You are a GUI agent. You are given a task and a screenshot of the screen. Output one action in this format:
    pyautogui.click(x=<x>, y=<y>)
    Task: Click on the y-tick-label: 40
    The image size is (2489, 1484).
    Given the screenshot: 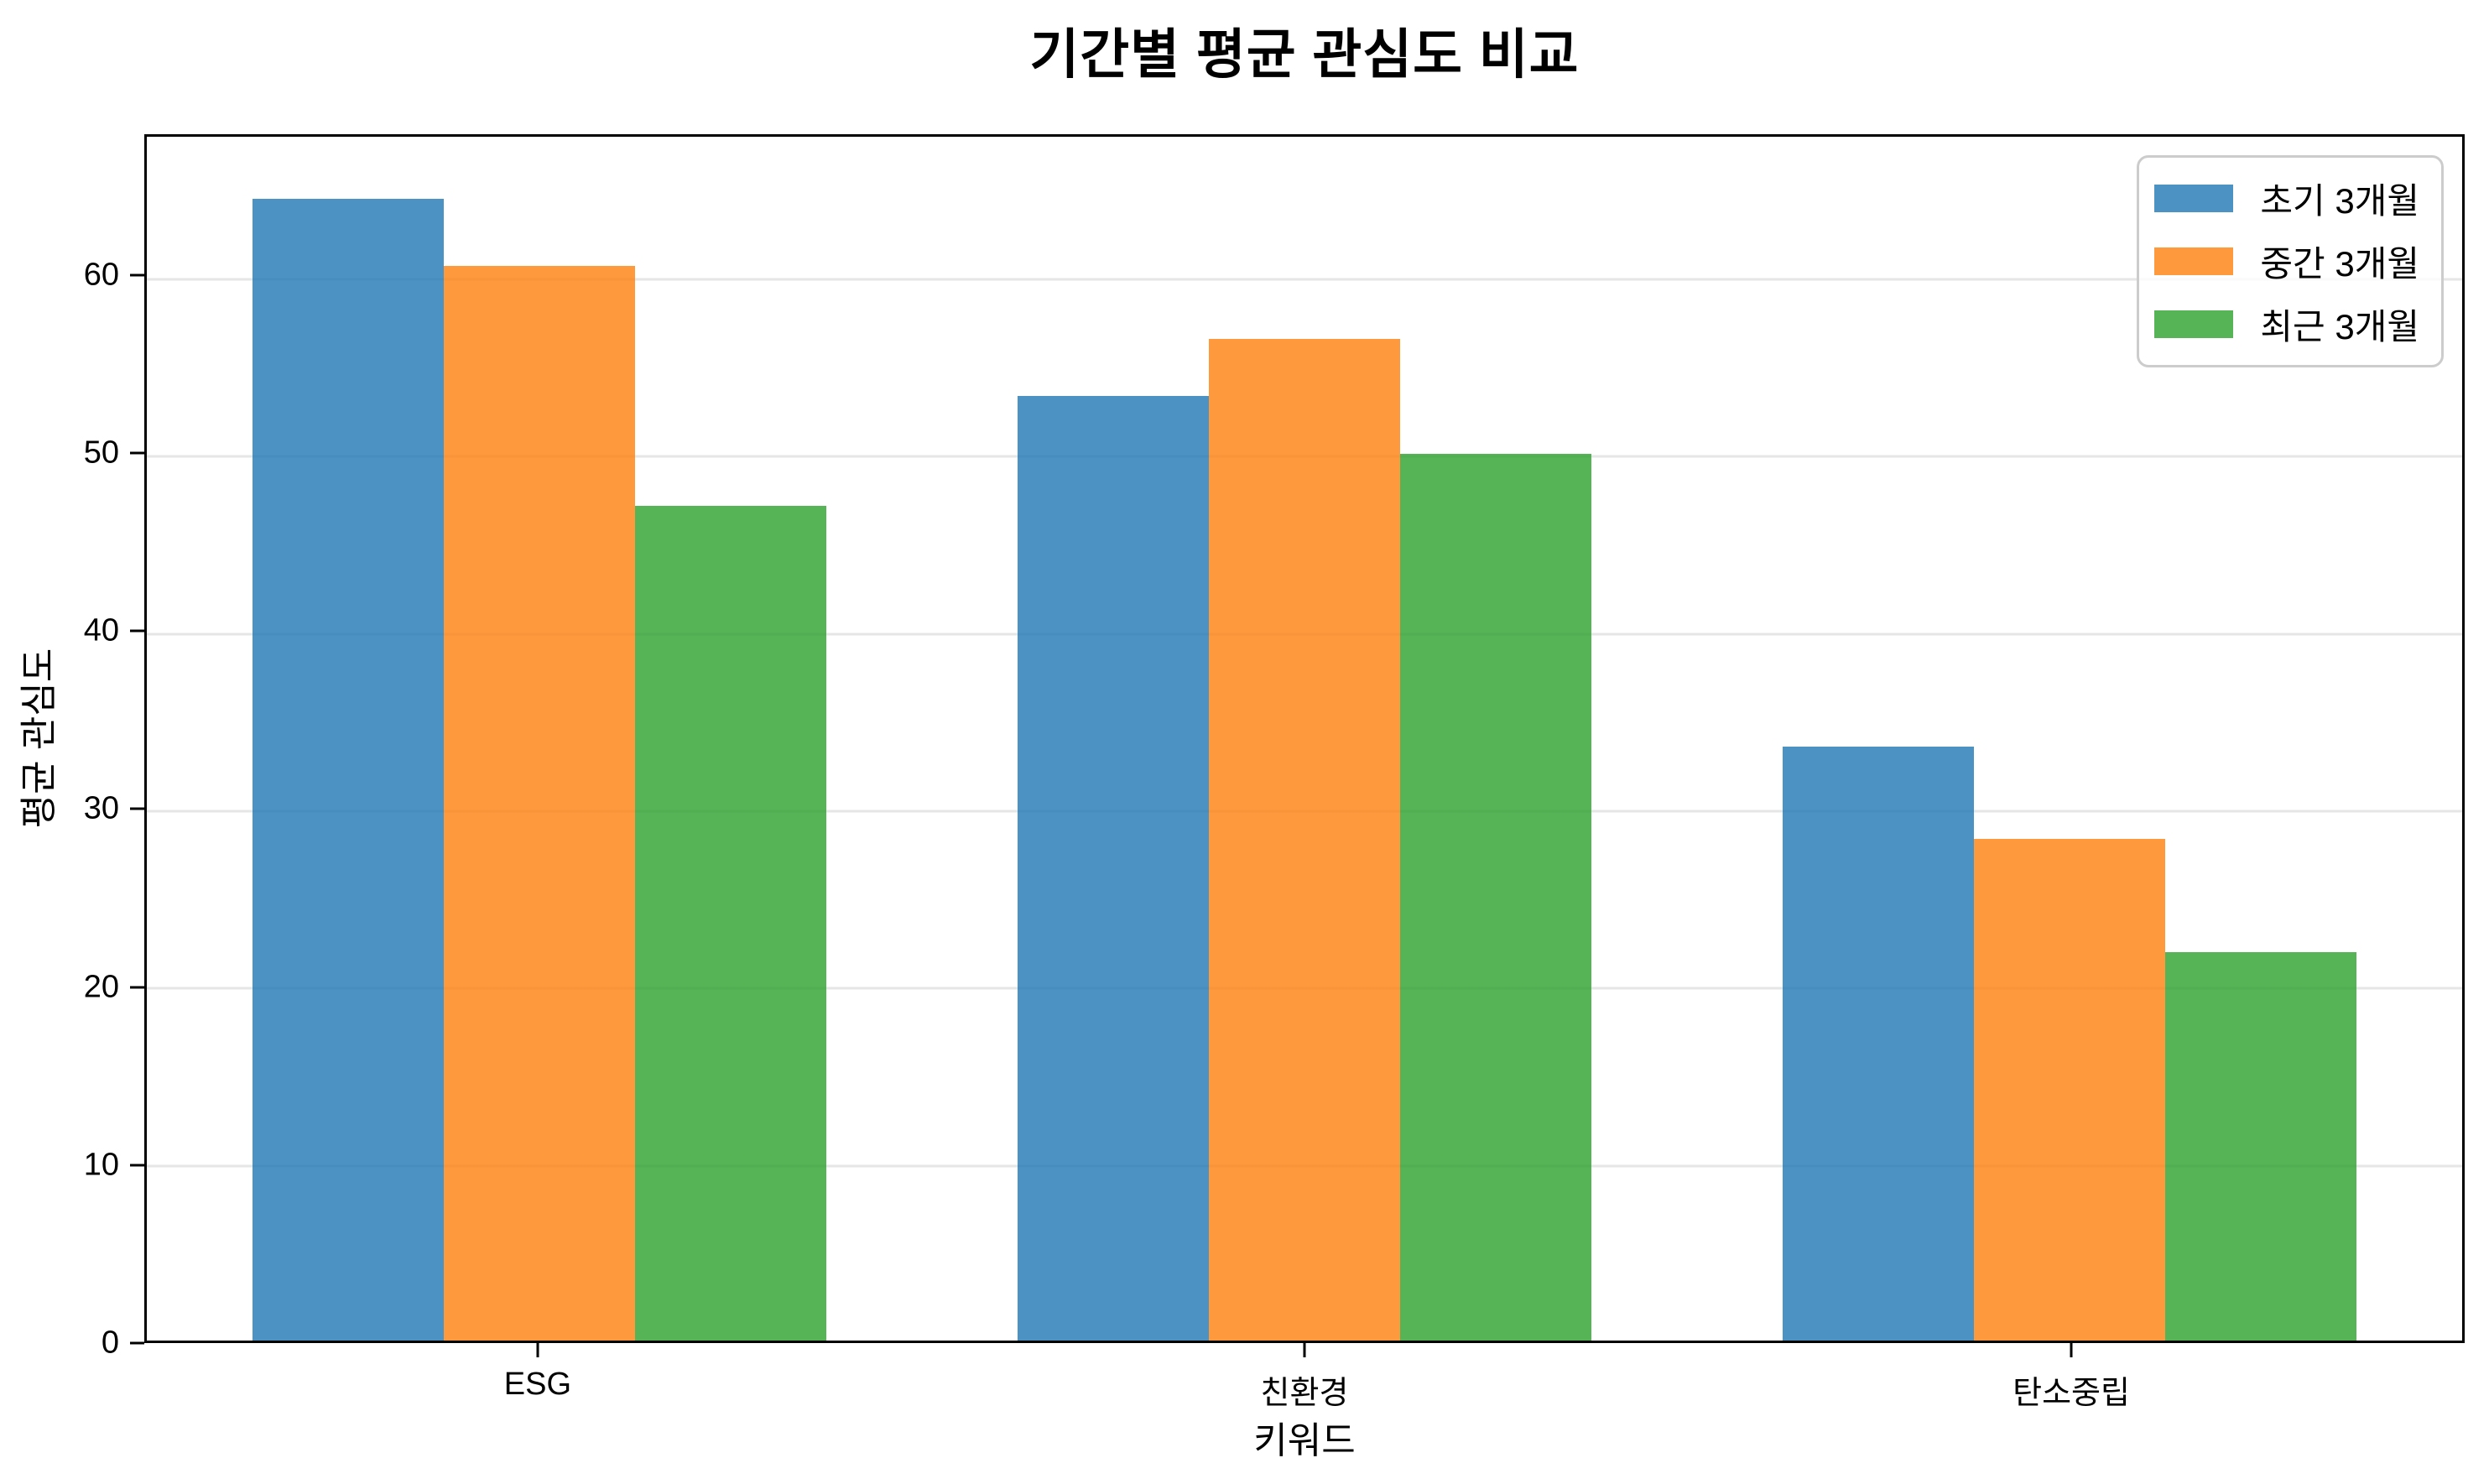 What is the action you would take?
    pyautogui.click(x=101, y=630)
    